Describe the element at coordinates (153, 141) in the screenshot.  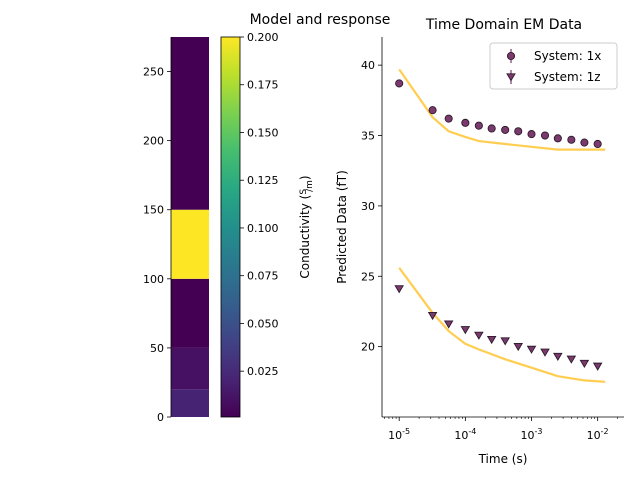
I see `model-ytick-label: 200` at that location.